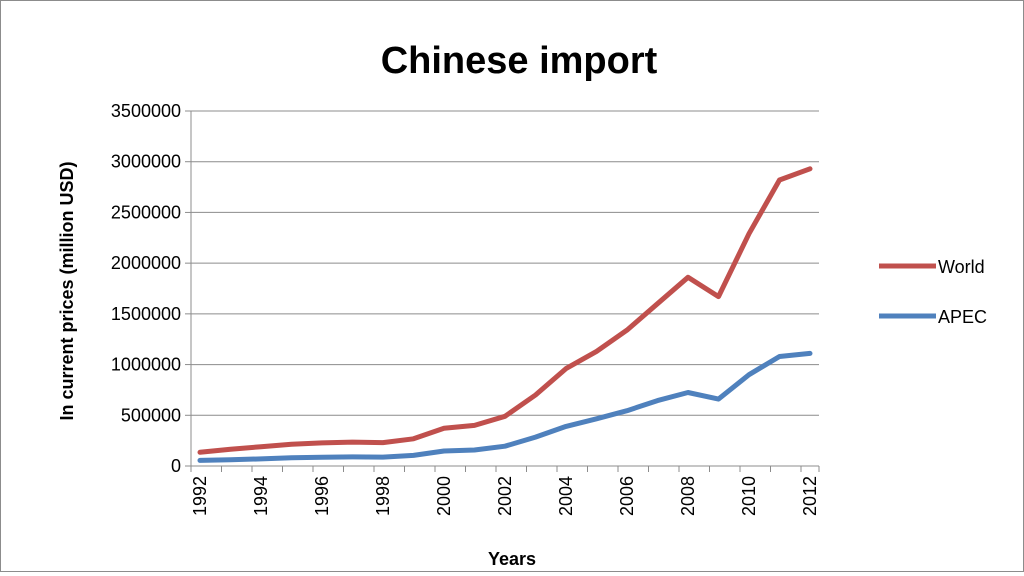 Image resolution: width=1024 pixels, height=576 pixels. I want to click on y-tick-label: 1500000, so click(146, 314).